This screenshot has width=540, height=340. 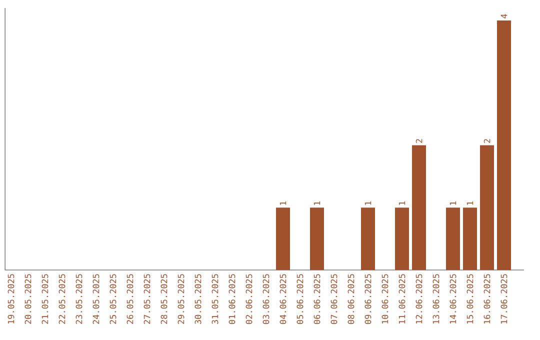 I want to click on x-tick-label: 11.06.2025, so click(x=402, y=299).